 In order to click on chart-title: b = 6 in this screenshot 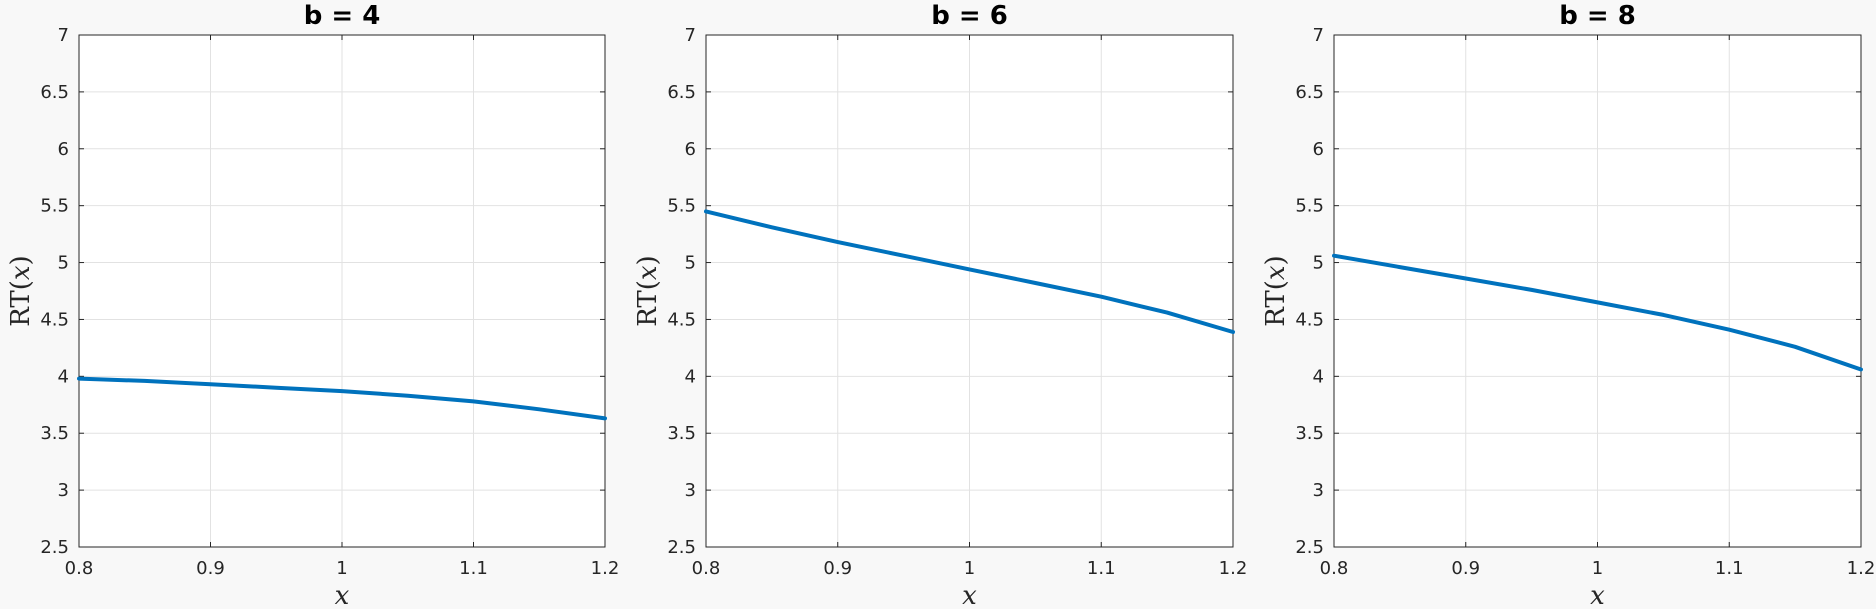, I will do `click(969, 16)`.